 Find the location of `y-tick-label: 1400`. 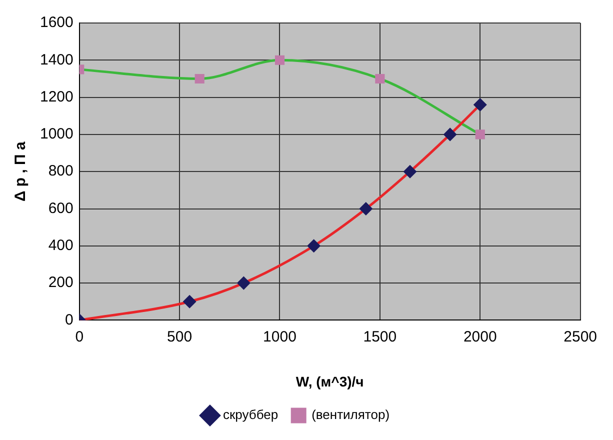

y-tick-label: 1400 is located at coordinates (57, 59).